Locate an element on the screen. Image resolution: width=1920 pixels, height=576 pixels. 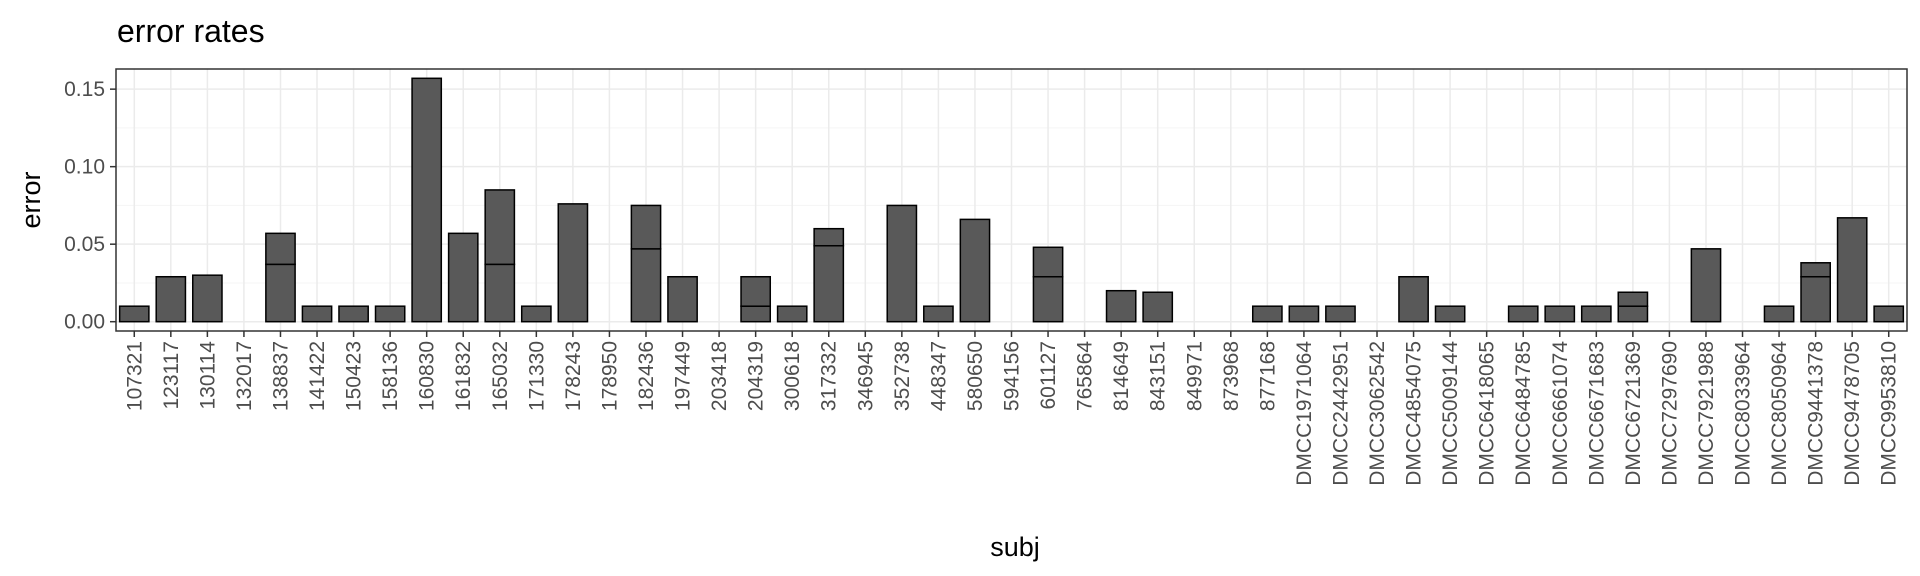
bar-DMCC9953810 is located at coordinates (1889, 314).